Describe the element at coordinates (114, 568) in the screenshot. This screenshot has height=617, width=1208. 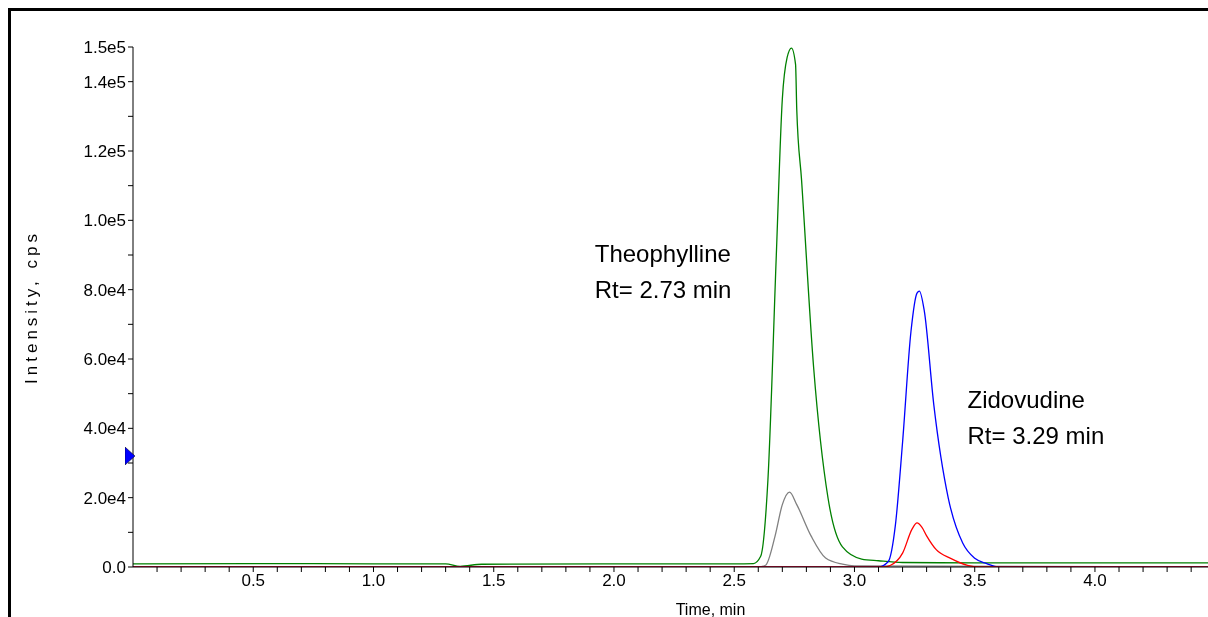
I see `y-tick-label: 0.0` at that location.